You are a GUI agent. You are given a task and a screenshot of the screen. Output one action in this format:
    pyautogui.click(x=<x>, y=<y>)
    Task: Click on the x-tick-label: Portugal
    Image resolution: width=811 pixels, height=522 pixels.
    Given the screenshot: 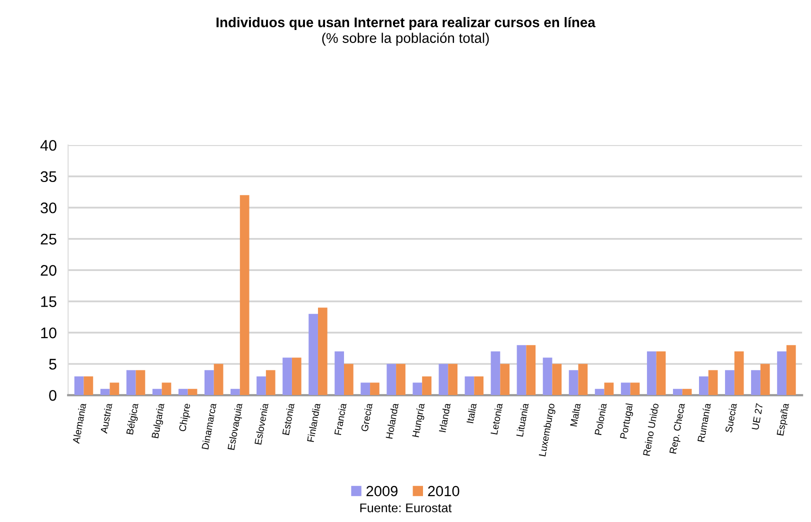 What is the action you would take?
    pyautogui.click(x=627, y=421)
    